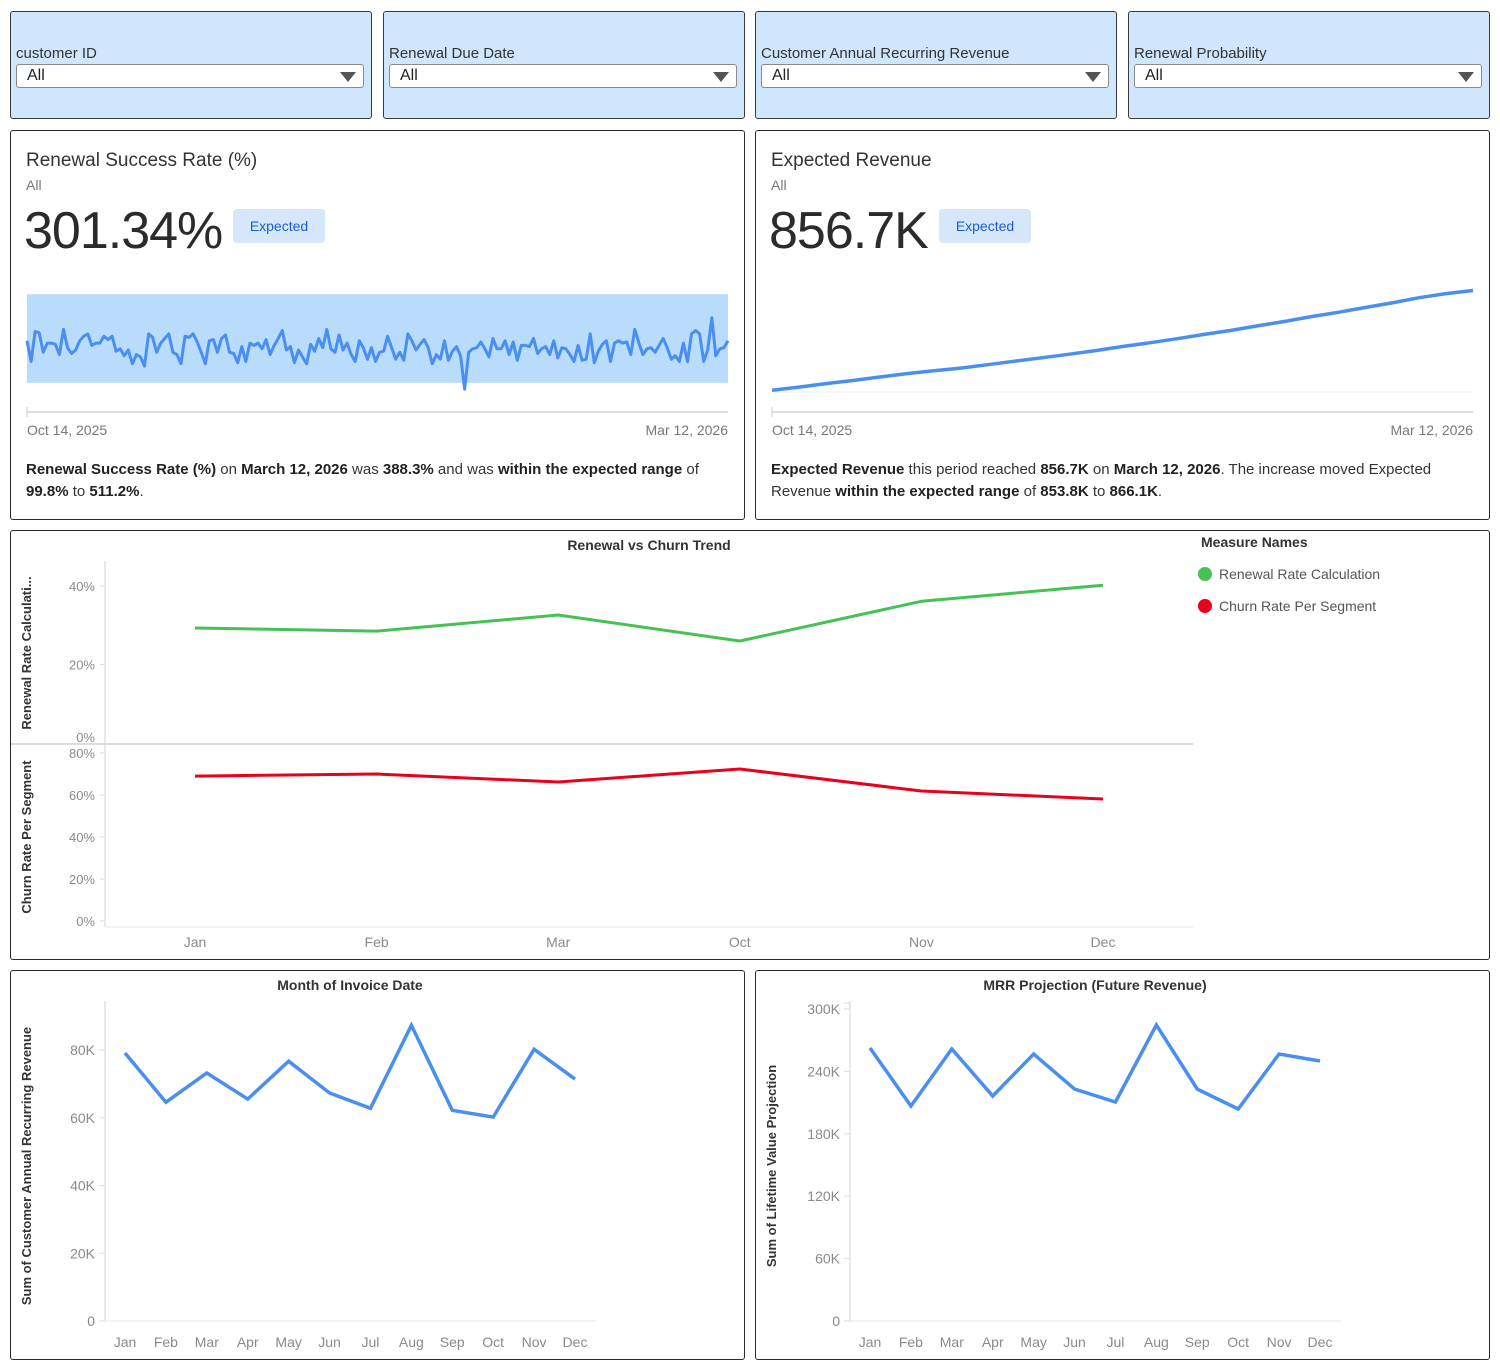 Image resolution: width=1500 pixels, height=1370 pixels. Describe the element at coordinates (648, 545) in the screenshot. I see `chart-title: Renewal vs Churn Trend` at that location.